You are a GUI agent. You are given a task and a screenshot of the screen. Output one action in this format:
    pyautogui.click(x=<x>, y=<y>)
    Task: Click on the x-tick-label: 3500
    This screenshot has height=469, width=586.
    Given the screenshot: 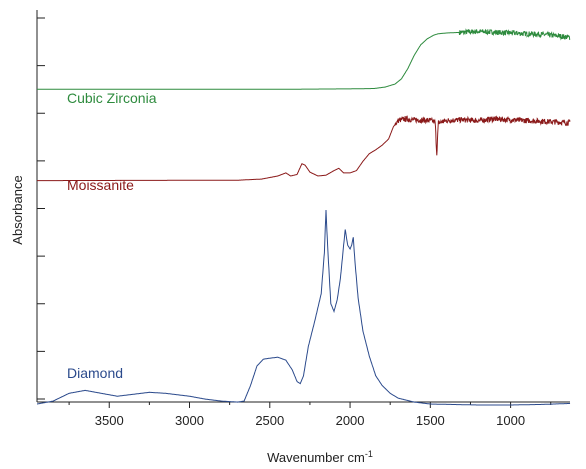 What is the action you would take?
    pyautogui.click(x=109, y=420)
    